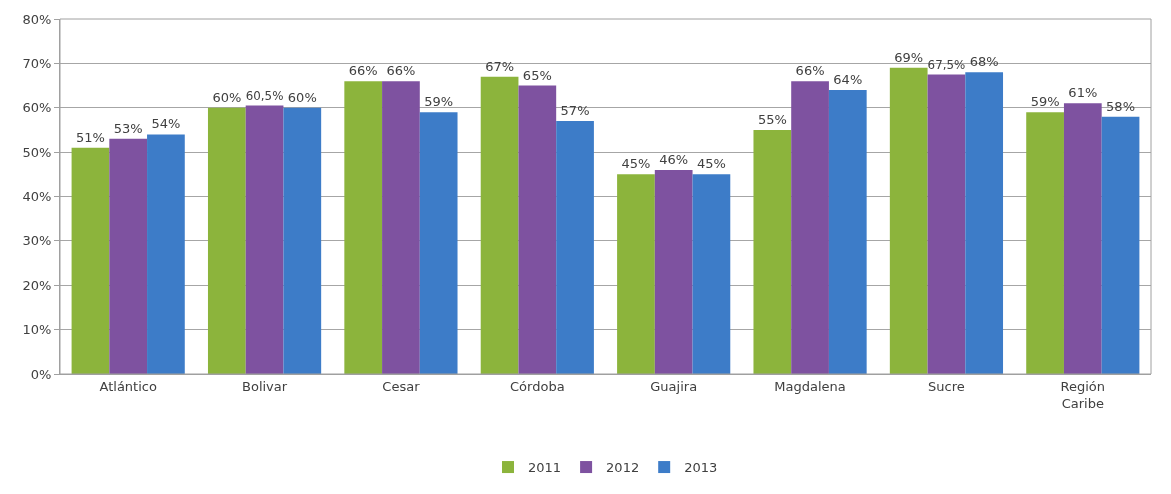 This screenshot has width=1171, height=494. What do you see at coordinates (946, 386) in the screenshot?
I see `x-tick-label: Sucre` at bounding box center [946, 386].